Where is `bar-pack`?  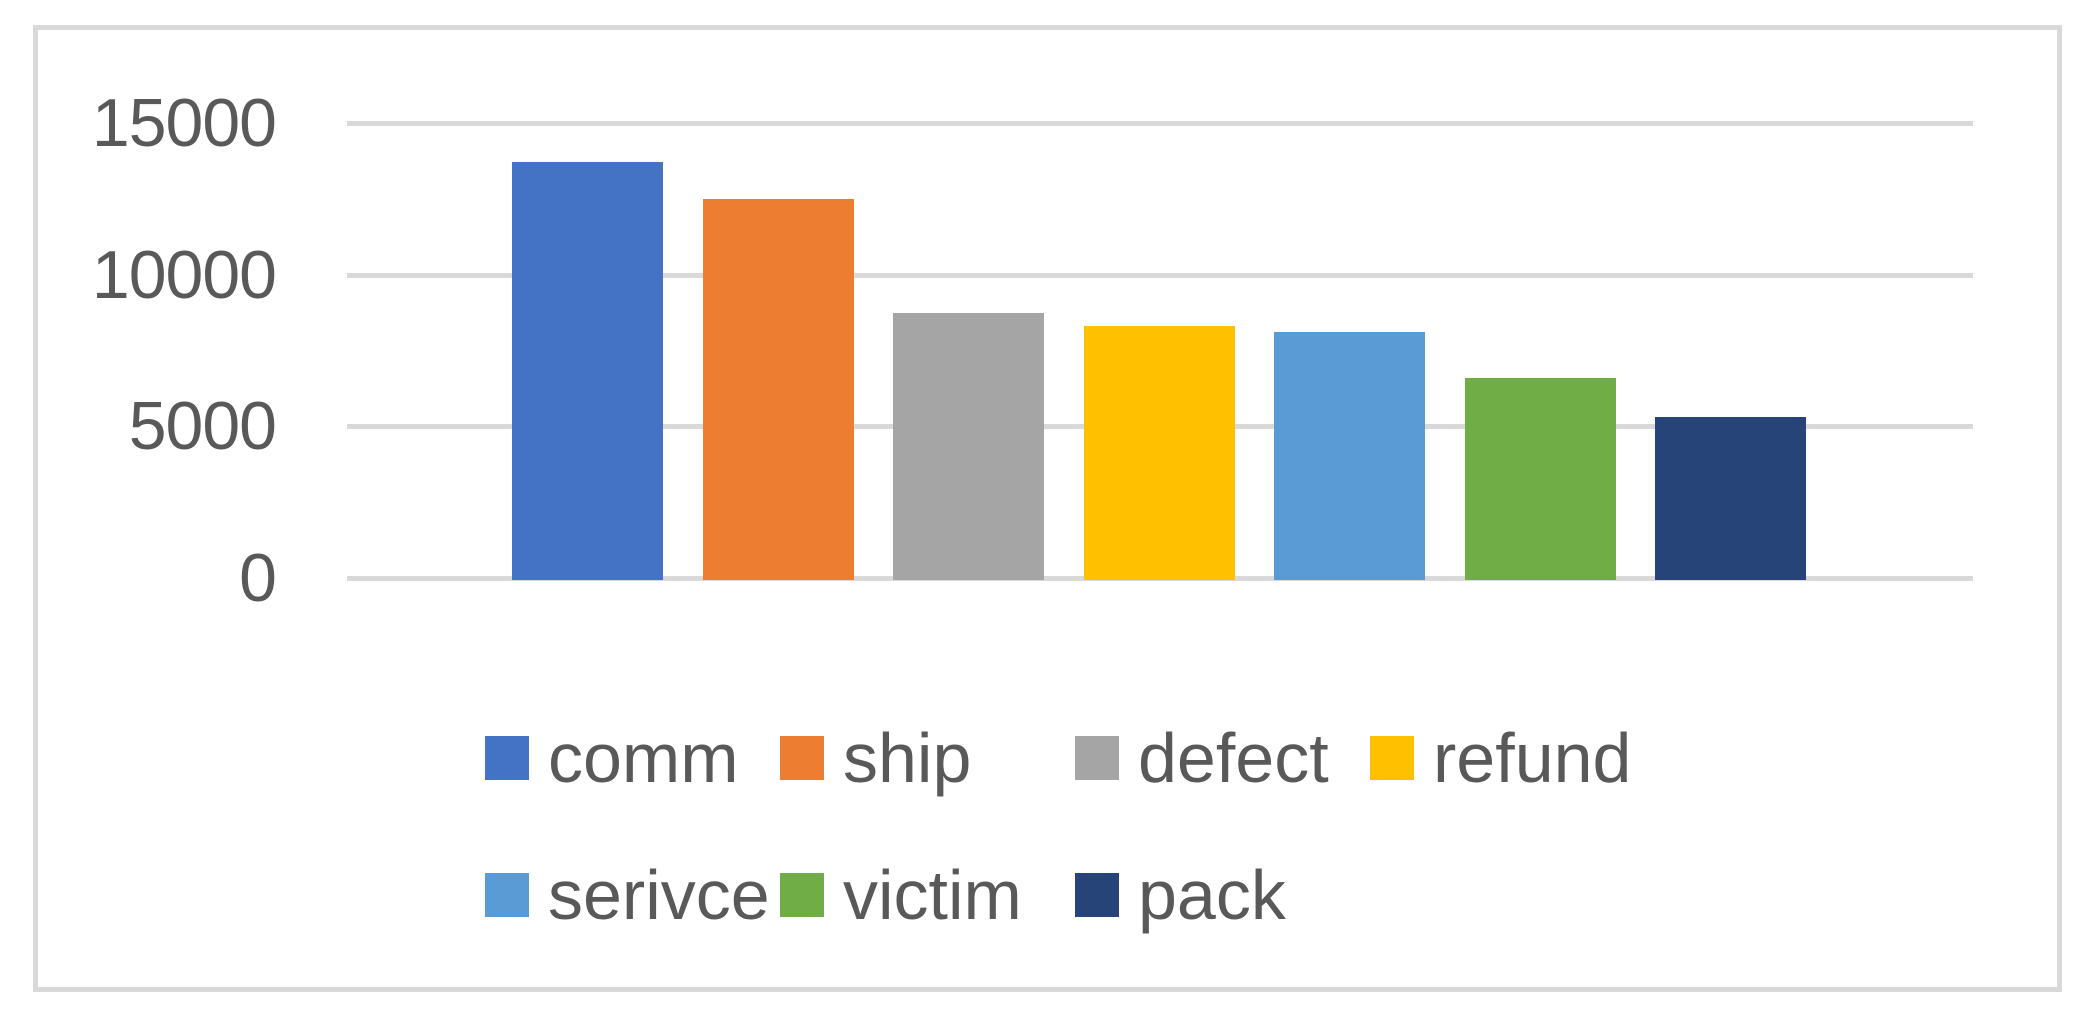 bar-pack is located at coordinates (1730, 498).